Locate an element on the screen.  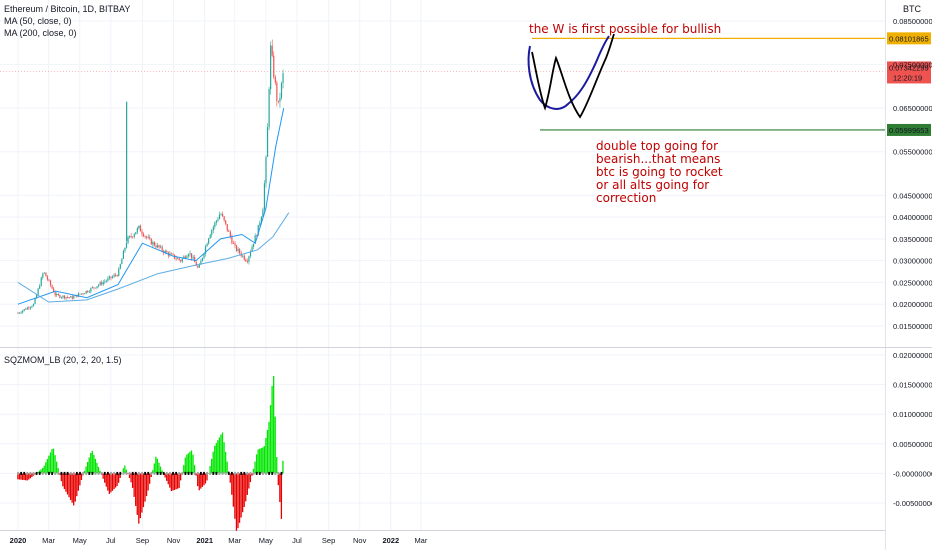
indicator-title: SQZMOM_LB (20, 2, 20, 1.5) is located at coordinates (63, 360).